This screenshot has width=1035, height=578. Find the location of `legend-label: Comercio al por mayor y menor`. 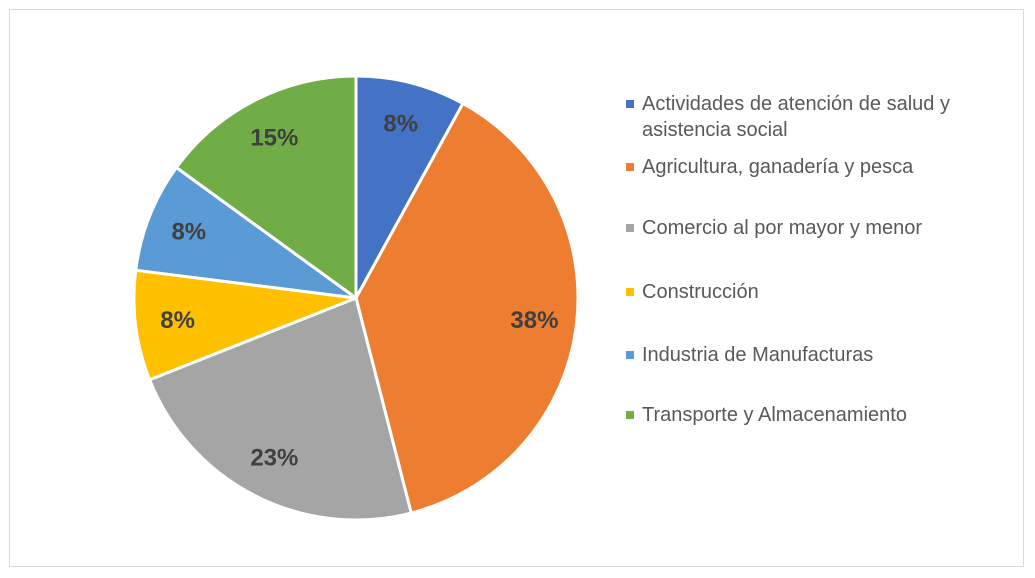

legend-label: Comercio al por mayor y menor is located at coordinates (782, 228).